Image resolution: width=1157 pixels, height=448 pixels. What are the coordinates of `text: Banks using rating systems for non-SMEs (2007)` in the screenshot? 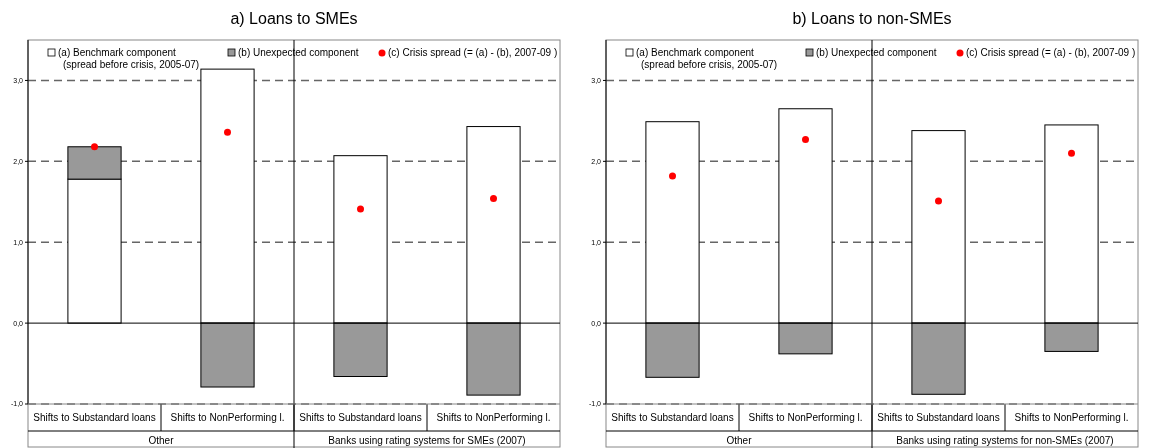 It's located at (1005, 440).